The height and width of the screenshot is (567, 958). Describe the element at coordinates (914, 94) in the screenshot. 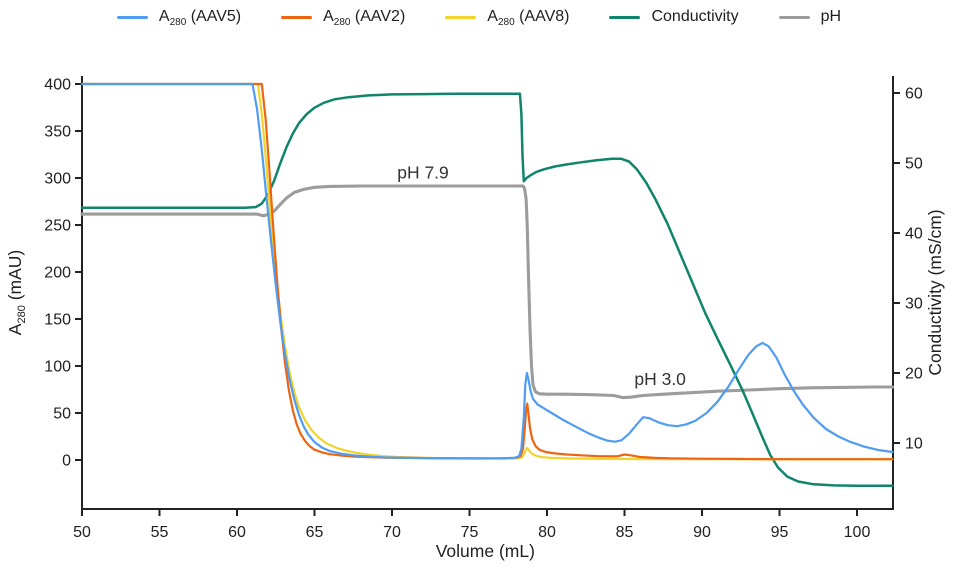

I see `y-right-tick-label: 60` at that location.